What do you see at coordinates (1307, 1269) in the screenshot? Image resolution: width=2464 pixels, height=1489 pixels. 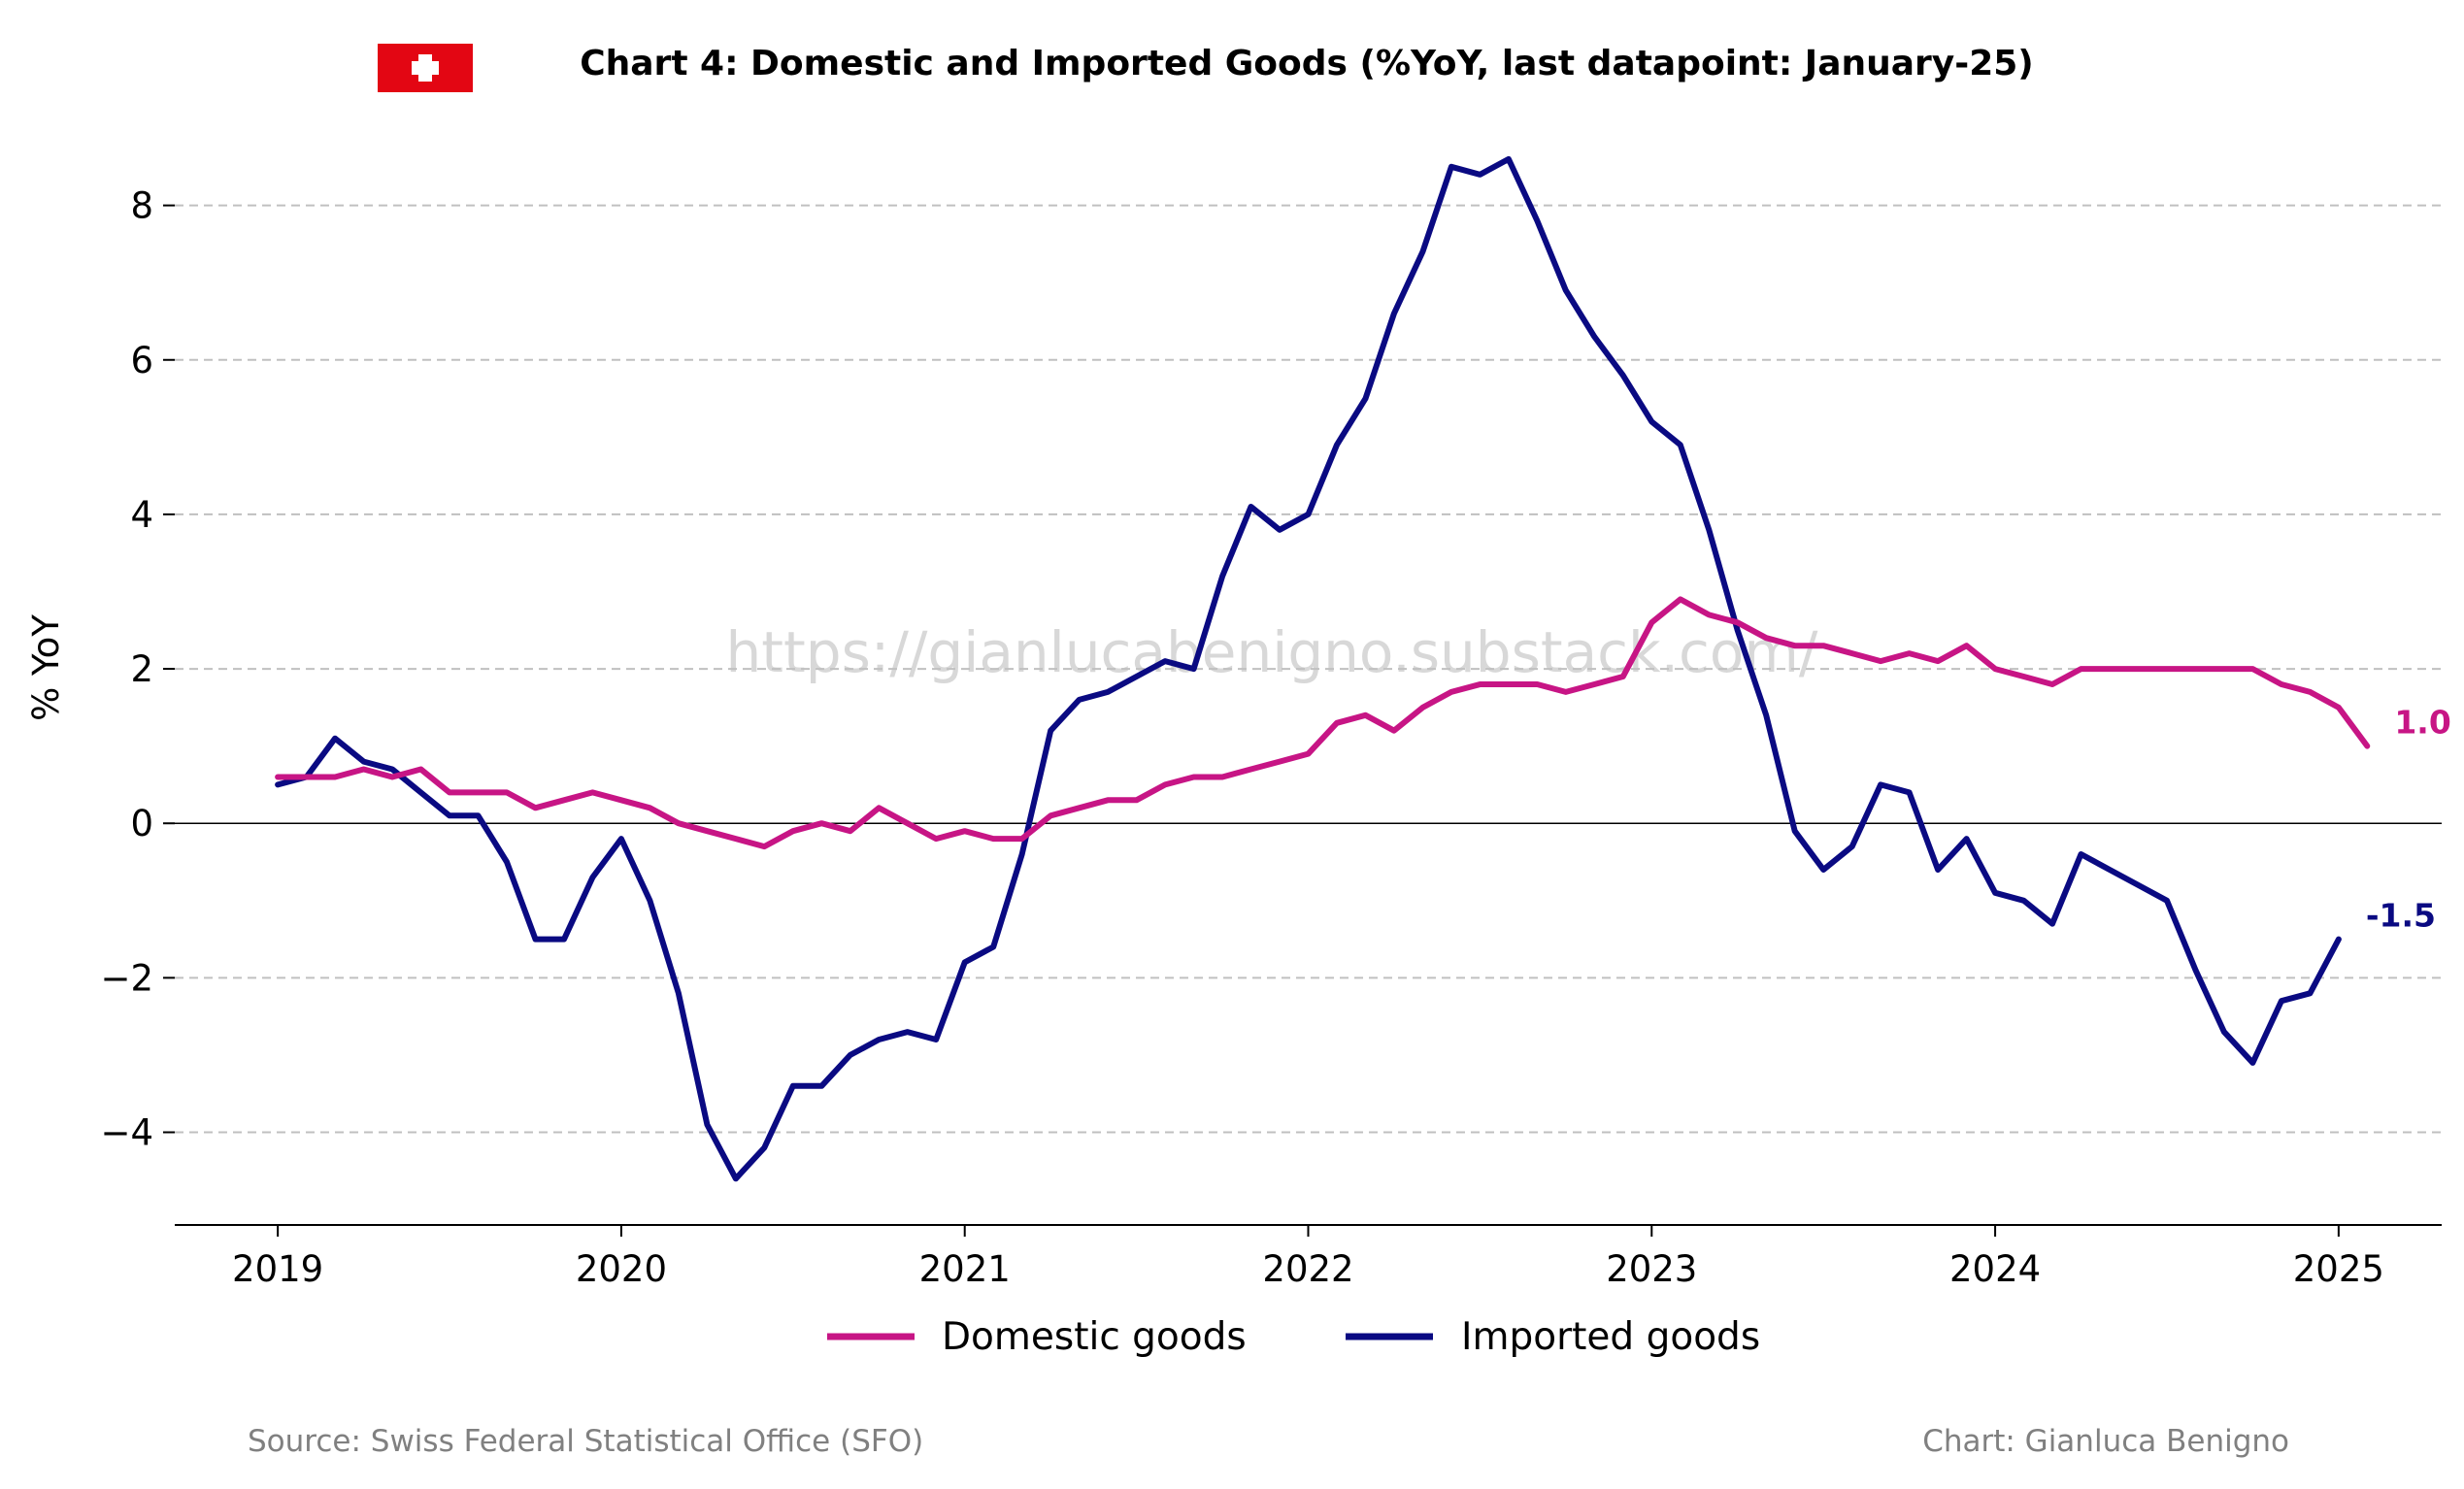 I see `x-tick-label: 2022` at bounding box center [1307, 1269].